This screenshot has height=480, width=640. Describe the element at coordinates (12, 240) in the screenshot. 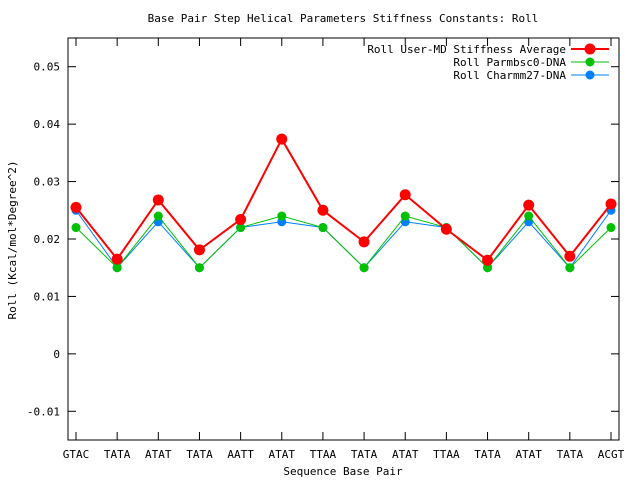

I see `y-axis-label: Roll (Kcal/mol*Degree^2)` at that location.